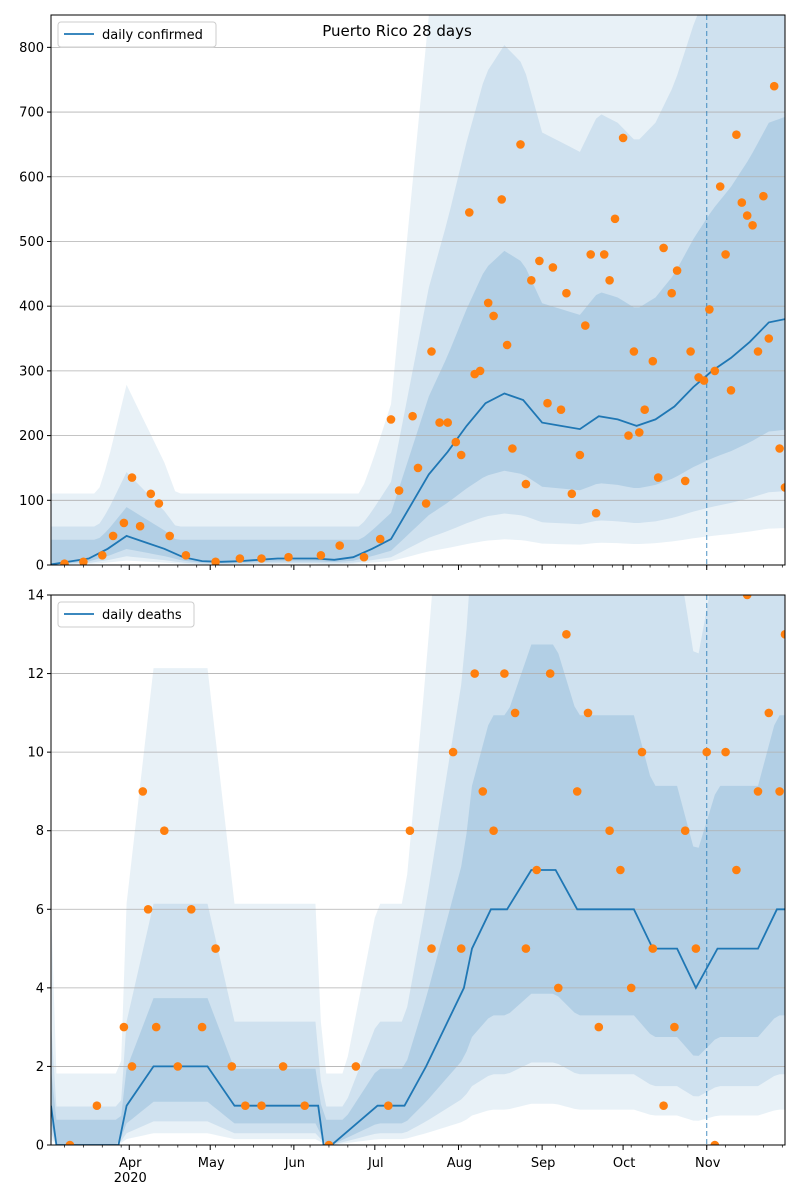  I want to click on deaths-legend: daily deaths, so click(126, 614).